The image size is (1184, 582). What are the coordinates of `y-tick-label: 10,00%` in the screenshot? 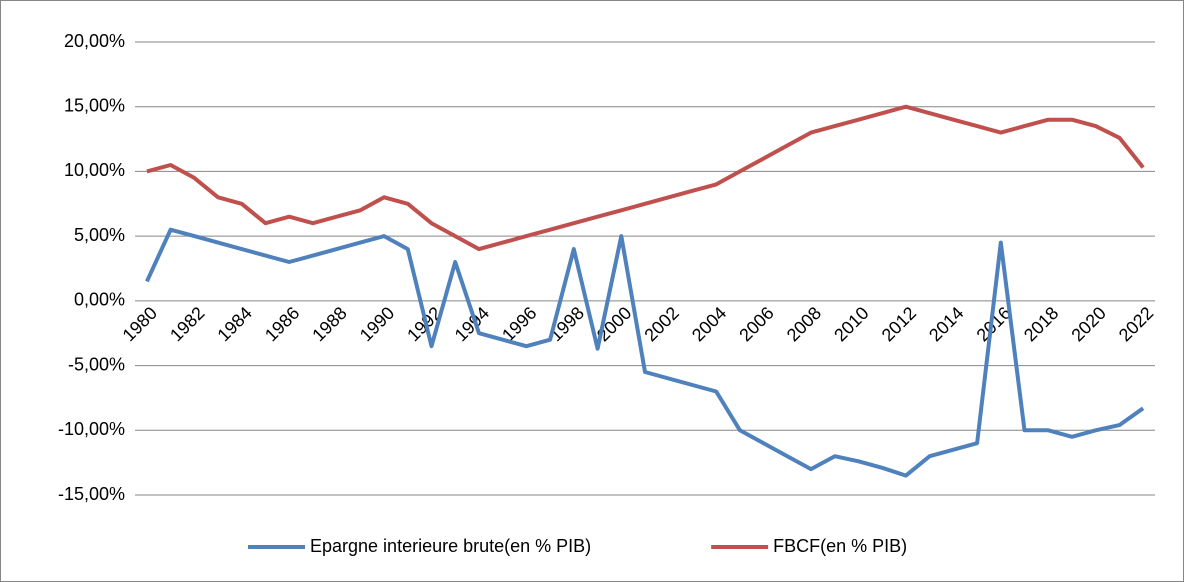 It's located at (94, 170).